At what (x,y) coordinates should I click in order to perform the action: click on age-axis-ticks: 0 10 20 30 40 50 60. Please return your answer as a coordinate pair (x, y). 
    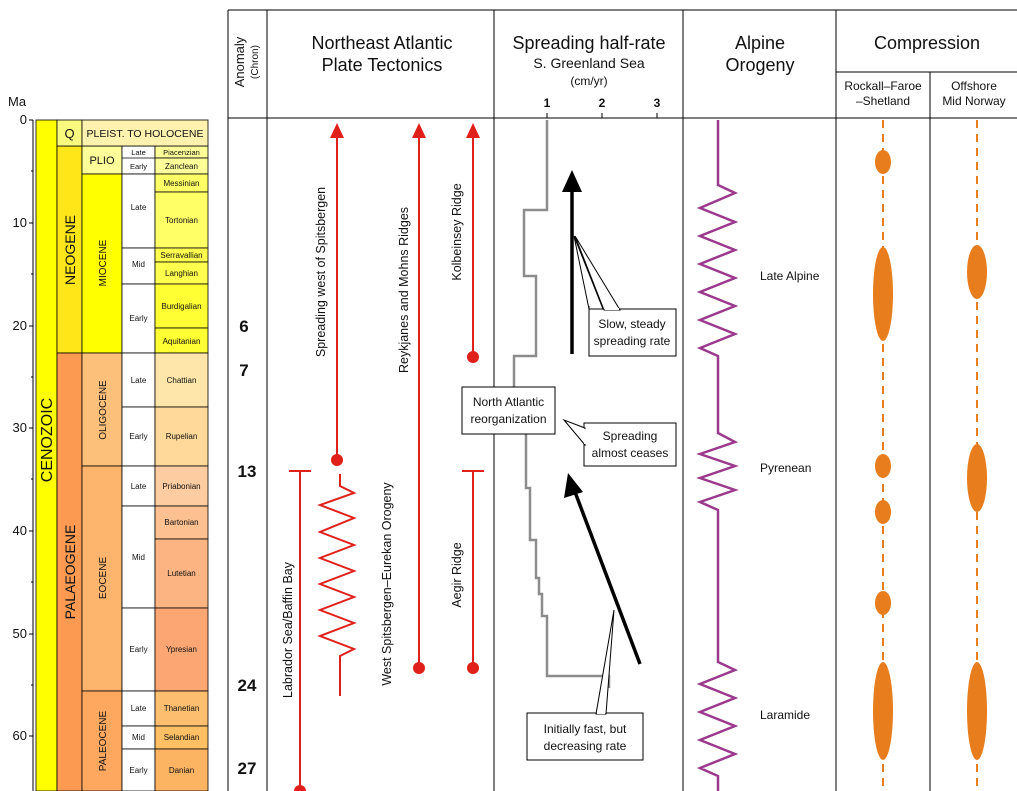
    Looking at the image, I should click on (23, 427).